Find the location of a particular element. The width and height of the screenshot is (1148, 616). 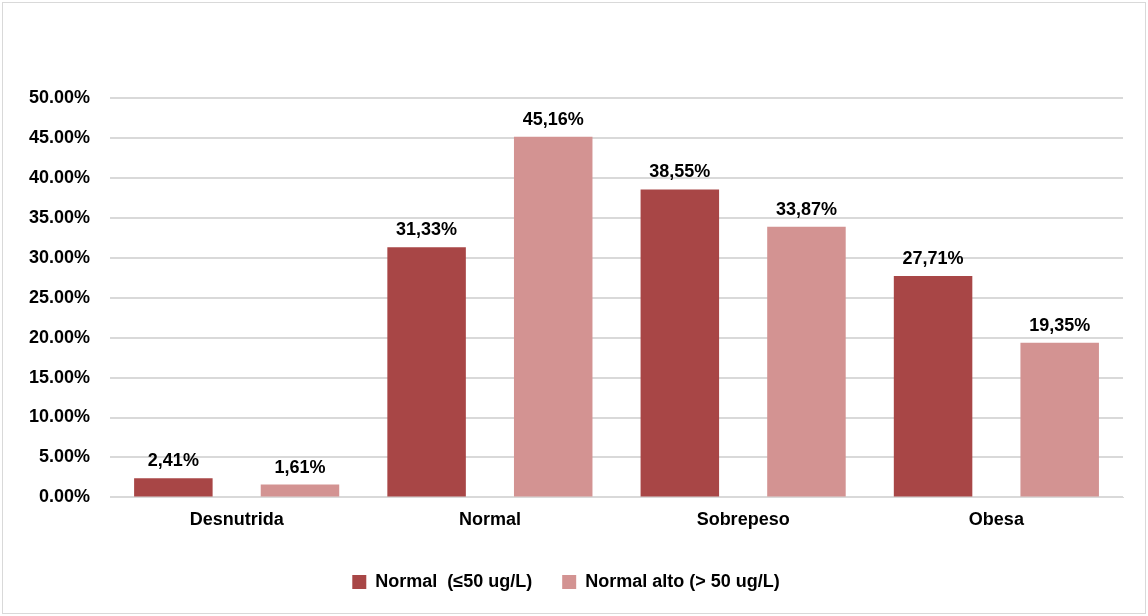

x-tick-label: Obesa is located at coordinates (996, 519).